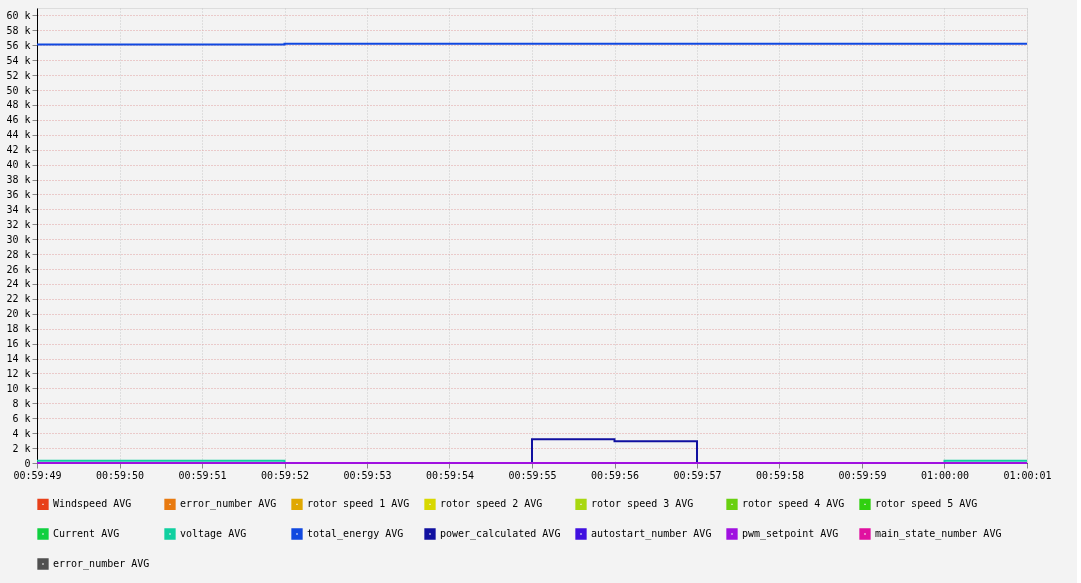 The height and width of the screenshot is (583, 1081). Describe the element at coordinates (615, 475) in the screenshot. I see `x-tick-label: 00:59:56` at that location.